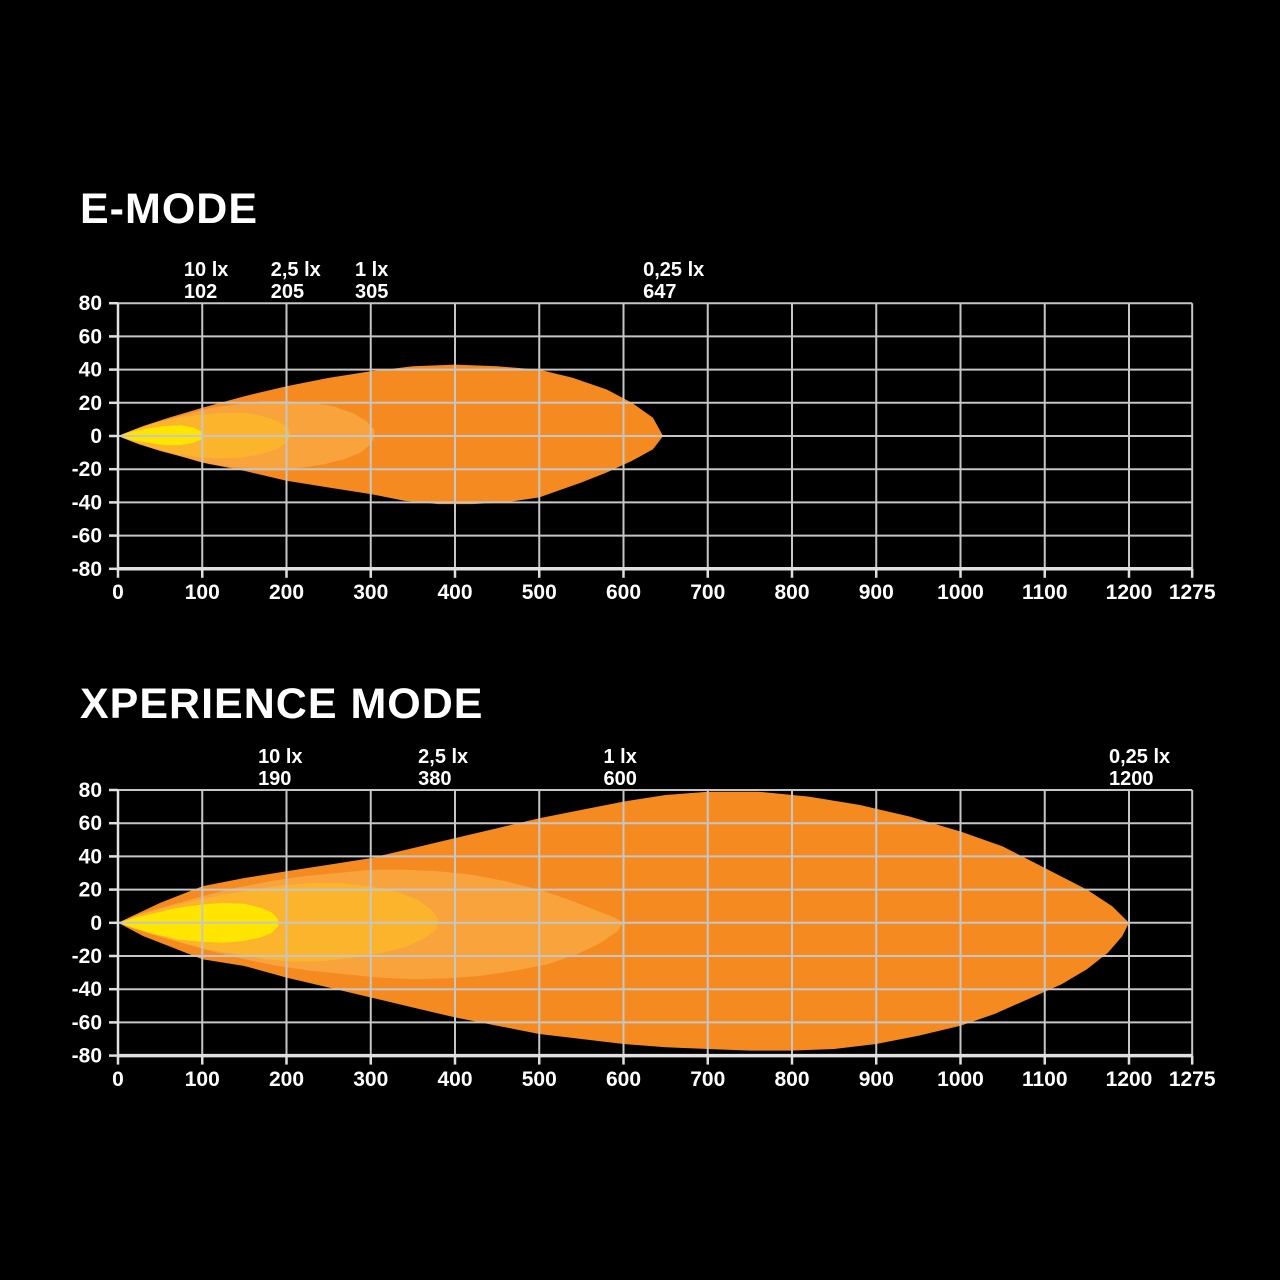 The image size is (1280, 1280). I want to click on annotation-distance: 190, so click(274, 779).